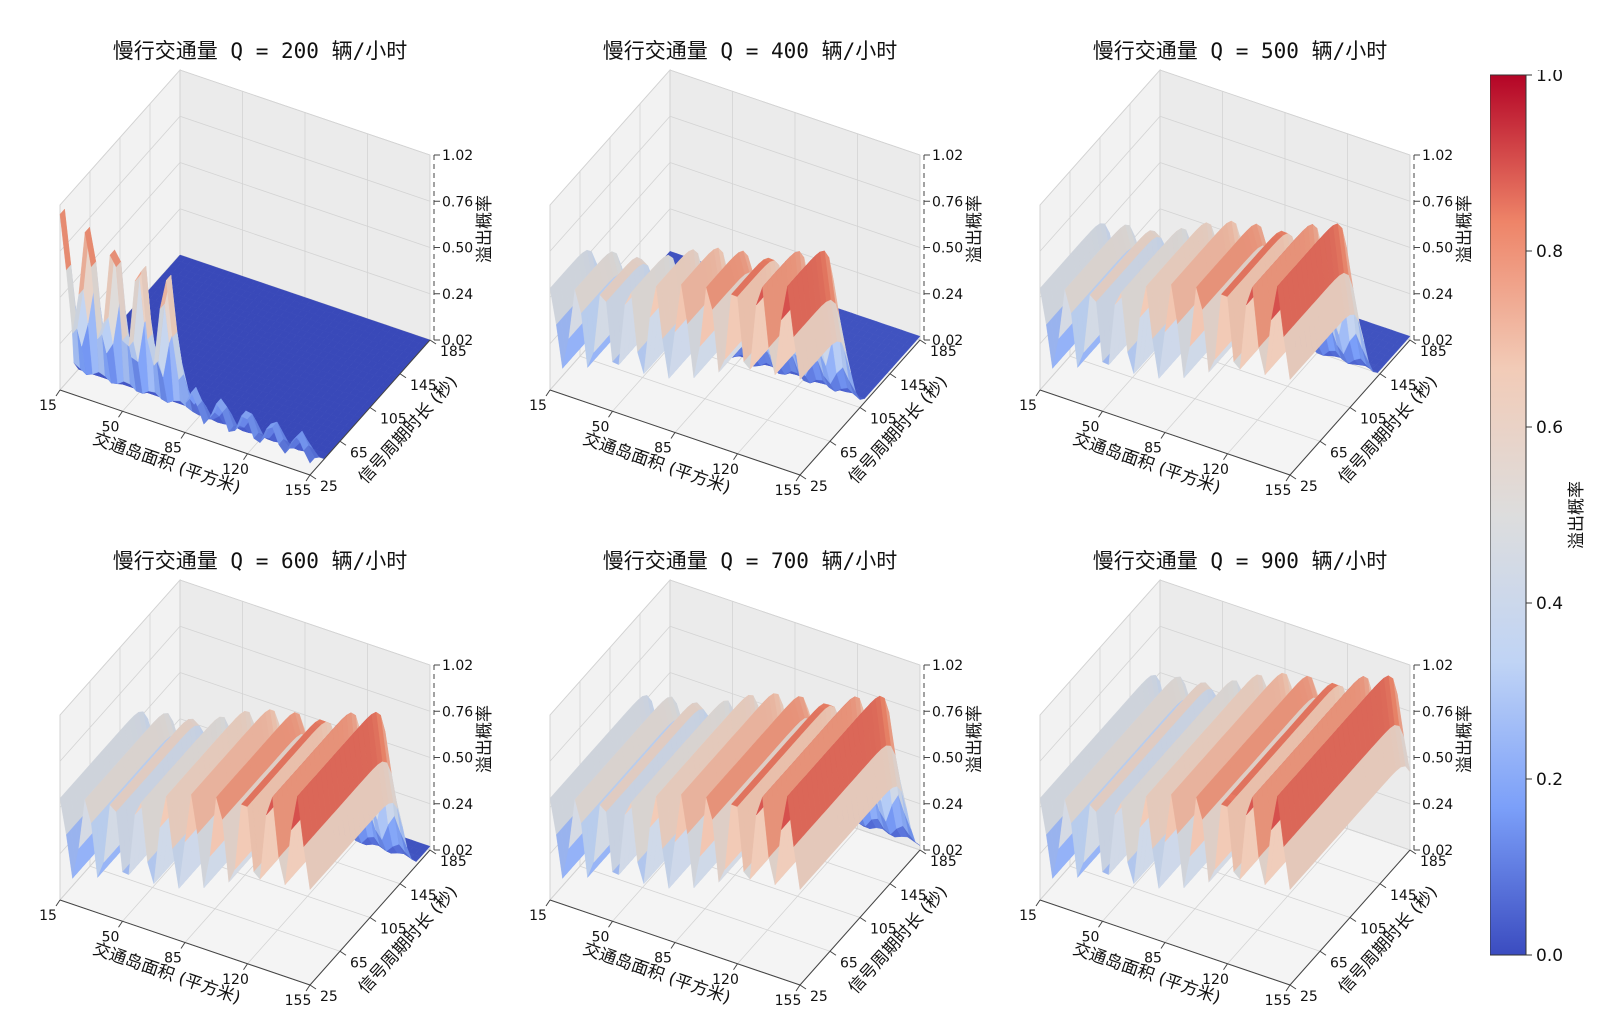 The height and width of the screenshot is (1035, 1600). I want to click on chart-title: 慢行交通量 Q = 200 辆/小时, so click(260, 50).